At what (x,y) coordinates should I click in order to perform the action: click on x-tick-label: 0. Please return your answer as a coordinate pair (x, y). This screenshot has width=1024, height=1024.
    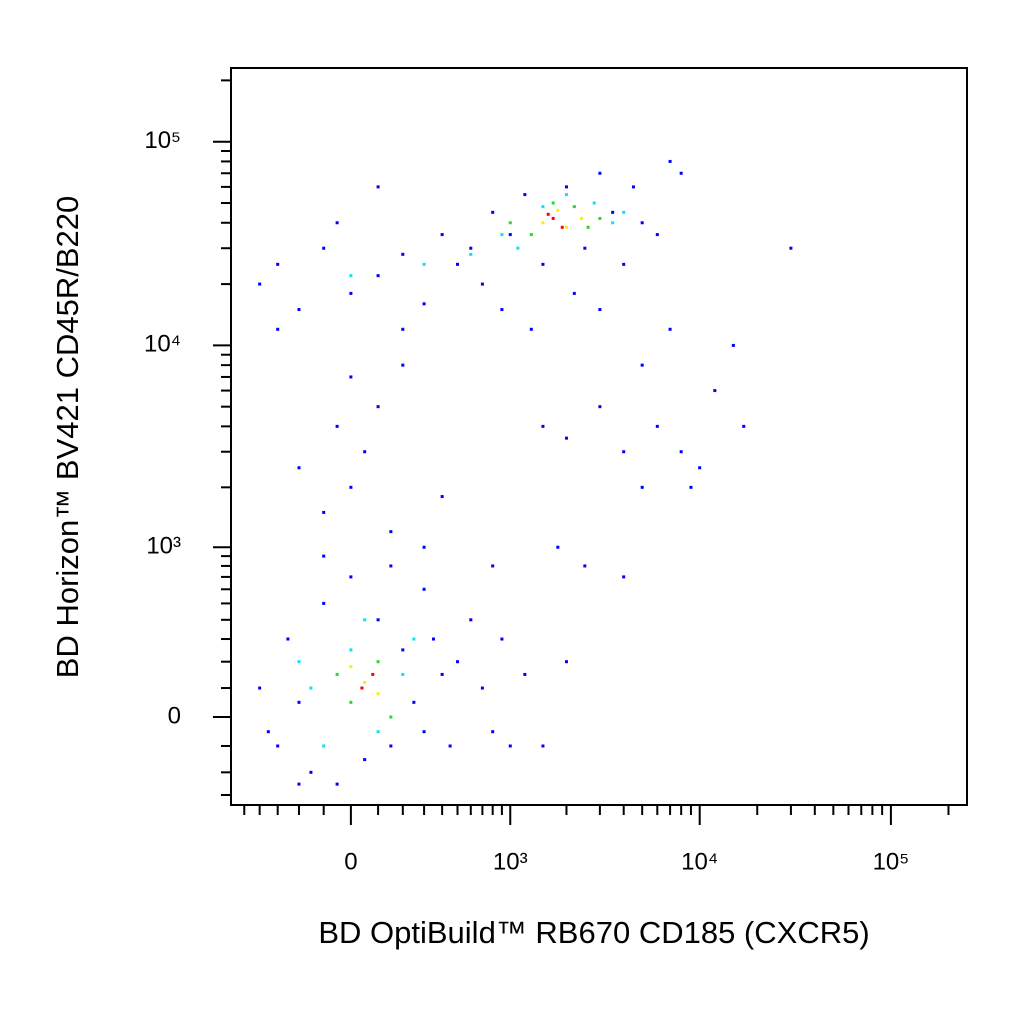
    Looking at the image, I should click on (350, 861).